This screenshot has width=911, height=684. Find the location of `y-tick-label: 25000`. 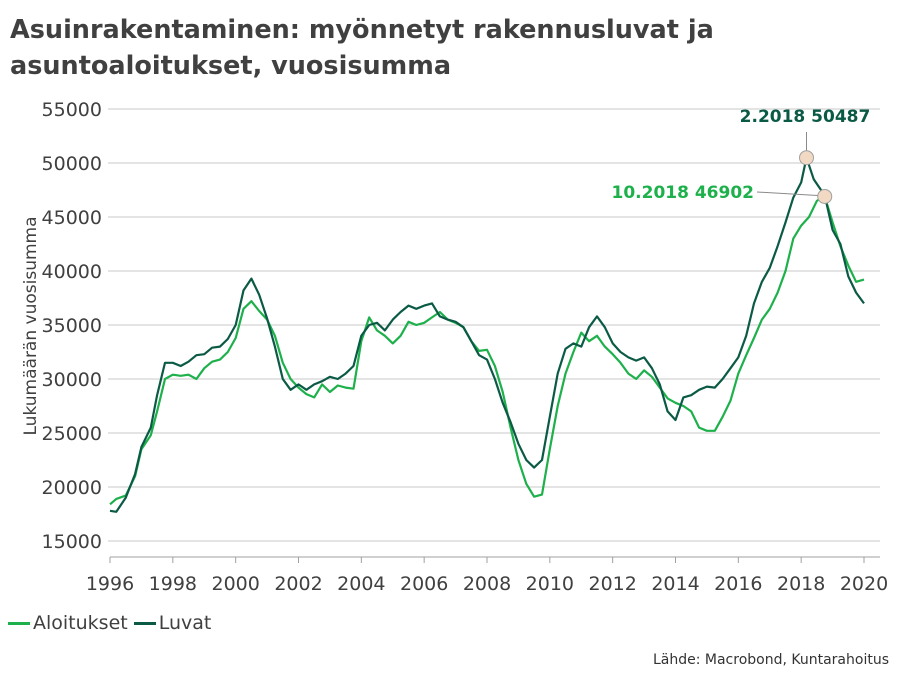

y-tick-label: 25000 is located at coordinates (72, 434).